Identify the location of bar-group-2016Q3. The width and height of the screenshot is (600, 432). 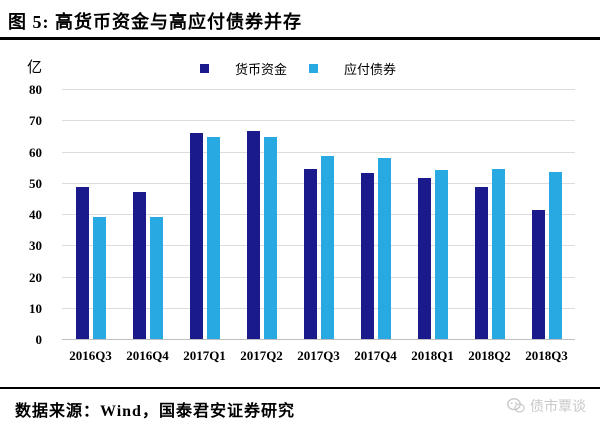
(90, 215).